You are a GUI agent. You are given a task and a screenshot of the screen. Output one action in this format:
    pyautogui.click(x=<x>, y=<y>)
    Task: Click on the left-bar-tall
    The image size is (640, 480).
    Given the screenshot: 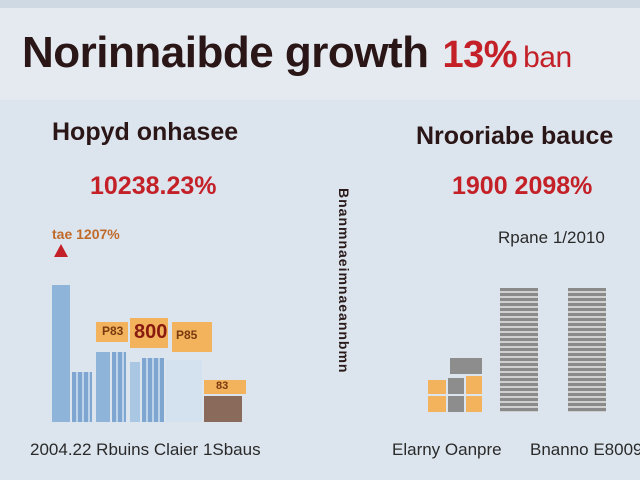 What is the action you would take?
    pyautogui.click(x=61, y=353)
    